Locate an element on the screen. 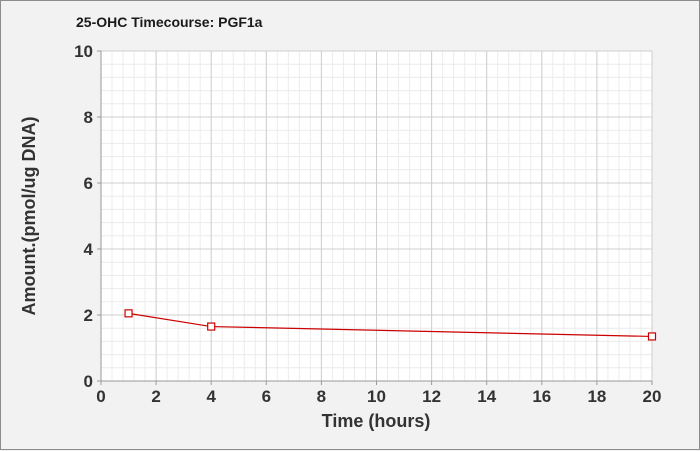 Image resolution: width=700 pixels, height=451 pixels. x-tick-label: 12 is located at coordinates (431, 396).